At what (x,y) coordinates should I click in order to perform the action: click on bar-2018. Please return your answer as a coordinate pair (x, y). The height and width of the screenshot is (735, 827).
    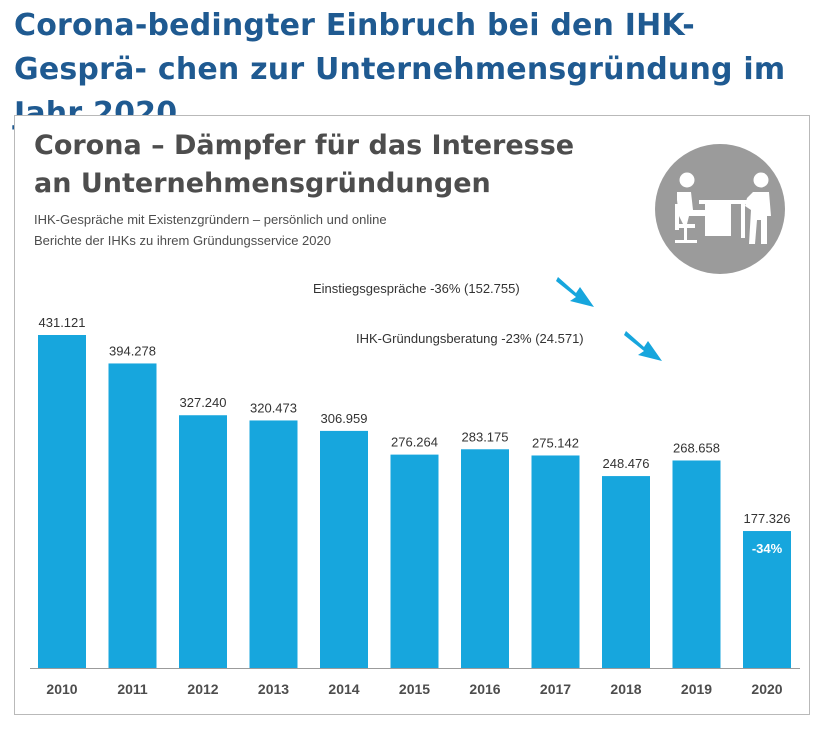
    Looking at the image, I should click on (626, 572).